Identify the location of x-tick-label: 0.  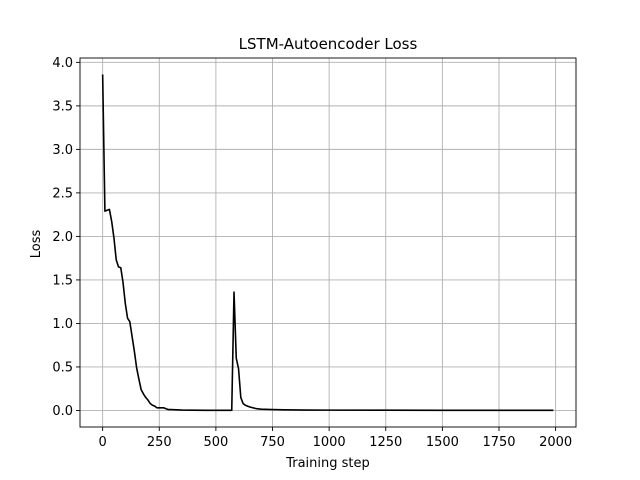
(103, 442).